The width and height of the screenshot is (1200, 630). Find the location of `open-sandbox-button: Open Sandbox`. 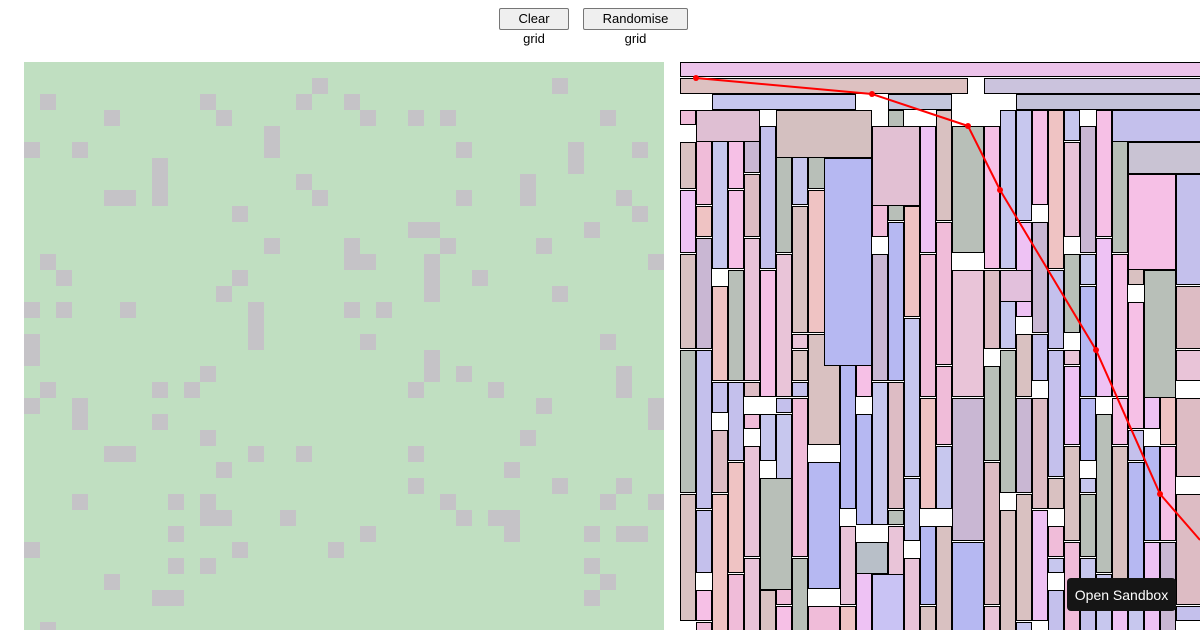

open-sandbox-button: Open Sandbox is located at coordinates (1121, 594).